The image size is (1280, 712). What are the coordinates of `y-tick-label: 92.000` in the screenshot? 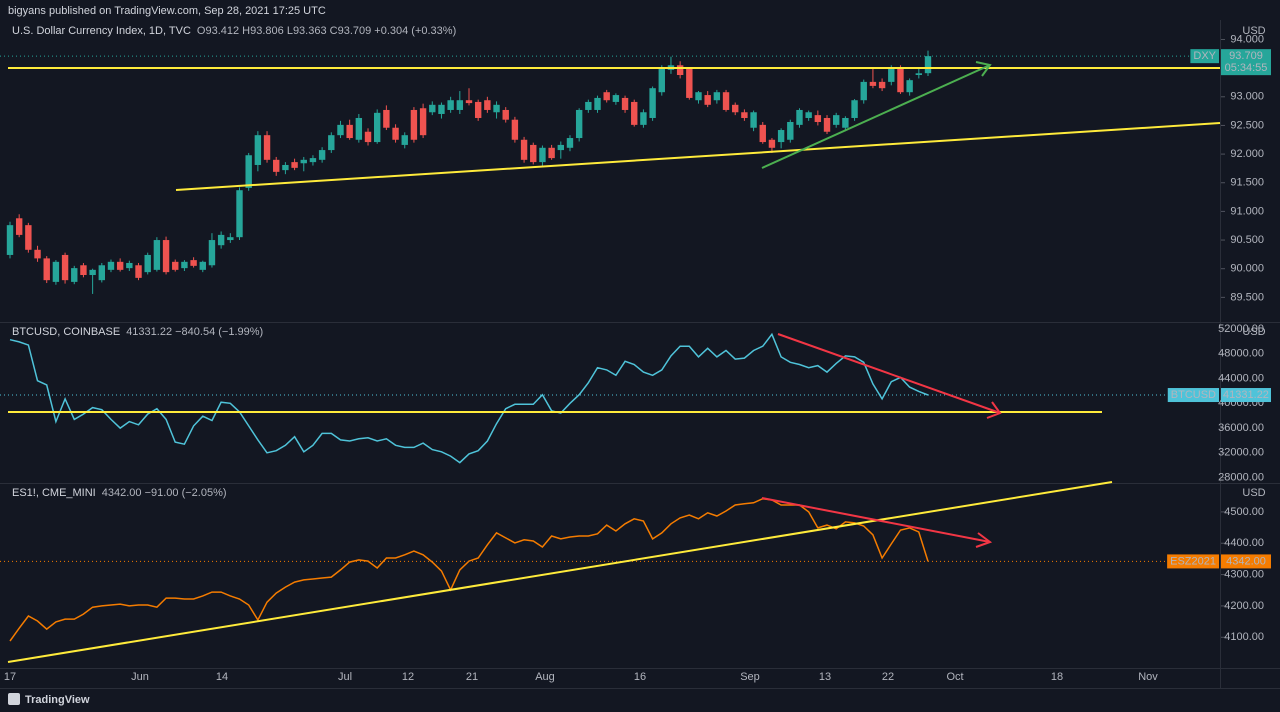 It's located at (1247, 154).